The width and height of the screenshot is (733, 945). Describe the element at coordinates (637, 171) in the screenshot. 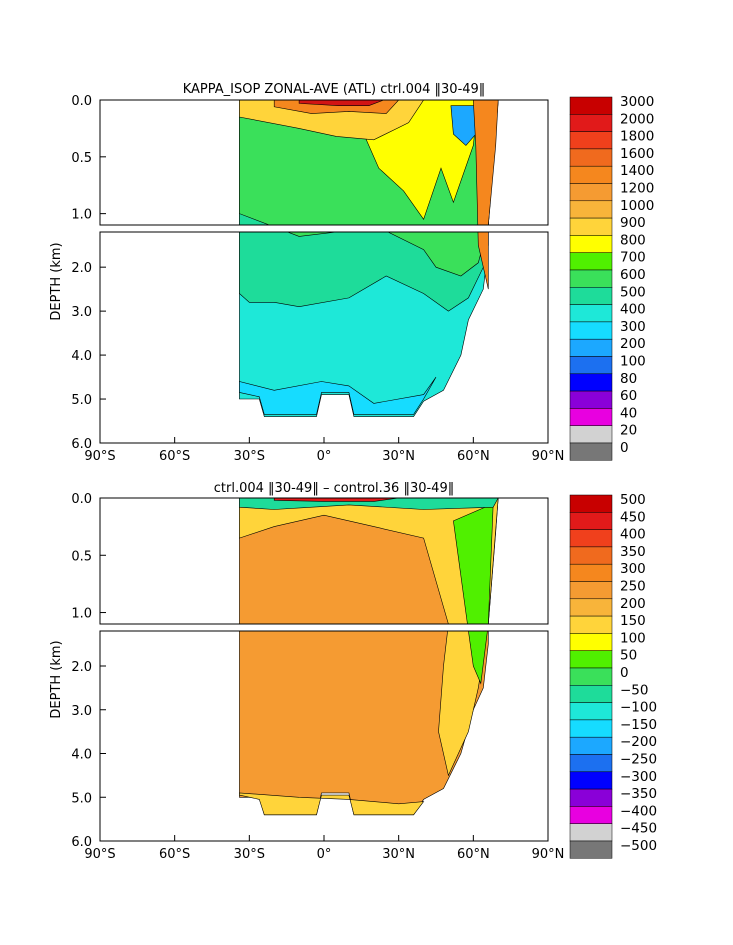

I see `colorbar-label: 1400` at that location.